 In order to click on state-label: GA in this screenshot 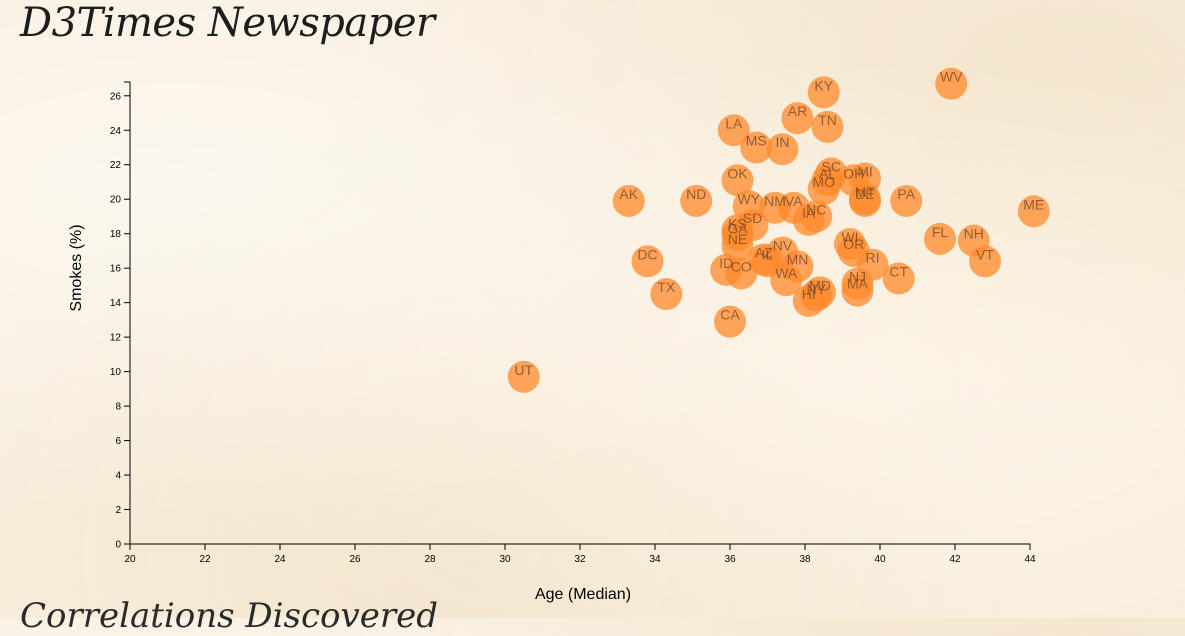, I will do `click(737, 228)`.